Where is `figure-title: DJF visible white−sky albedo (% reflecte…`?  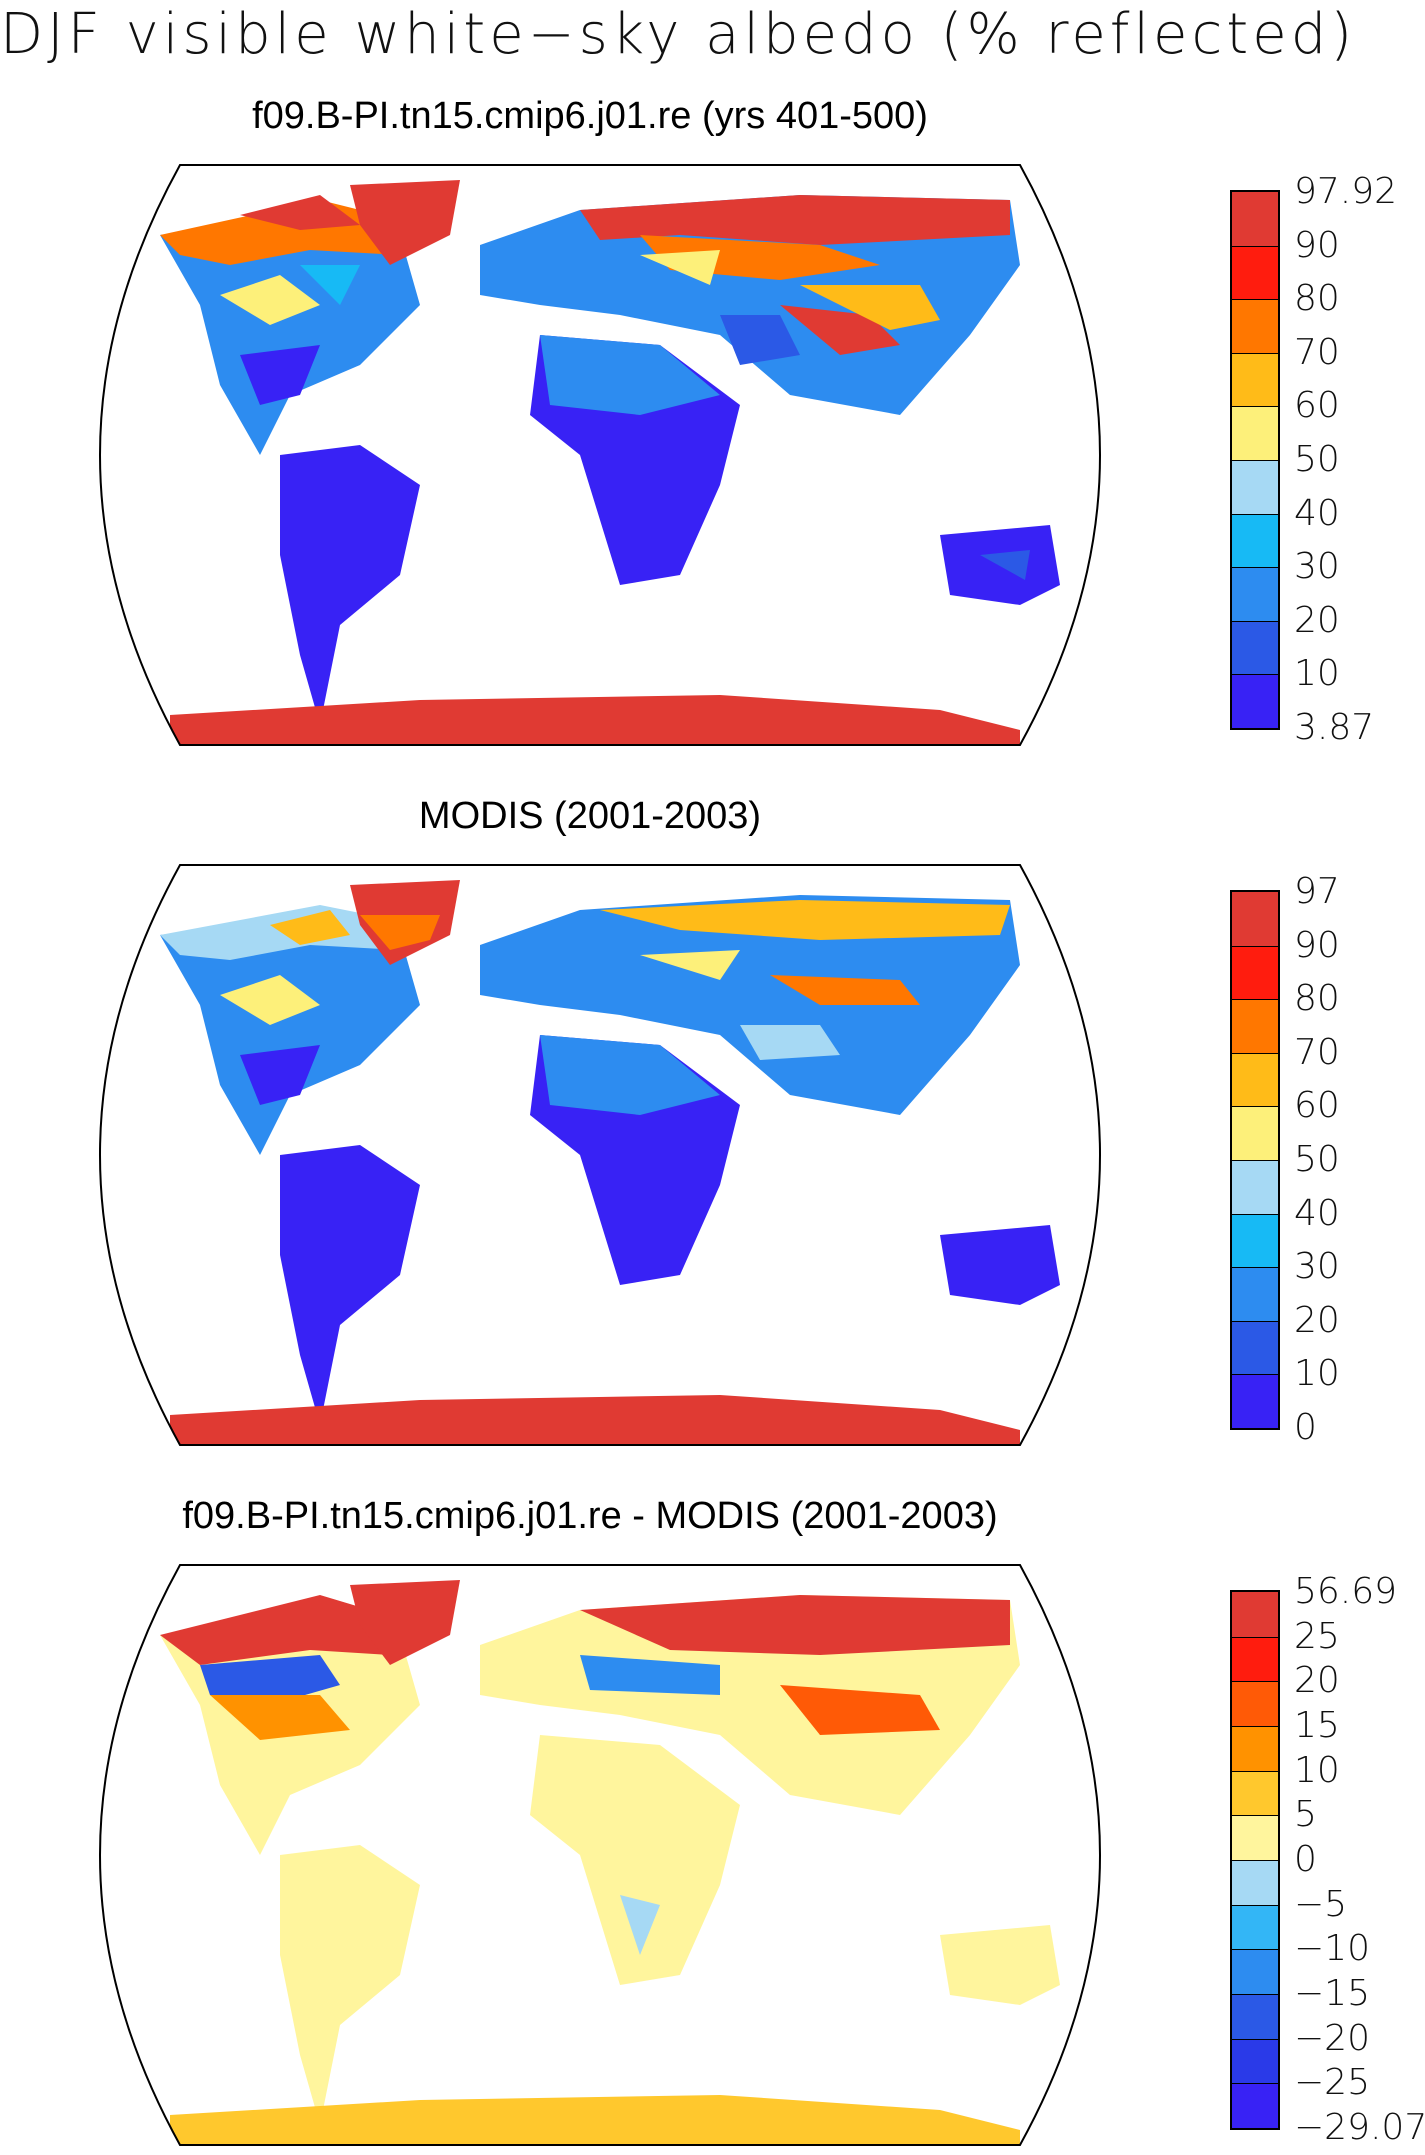 figure-title: DJF visible white−sky albedo (% reflecte… is located at coordinates (678, 34).